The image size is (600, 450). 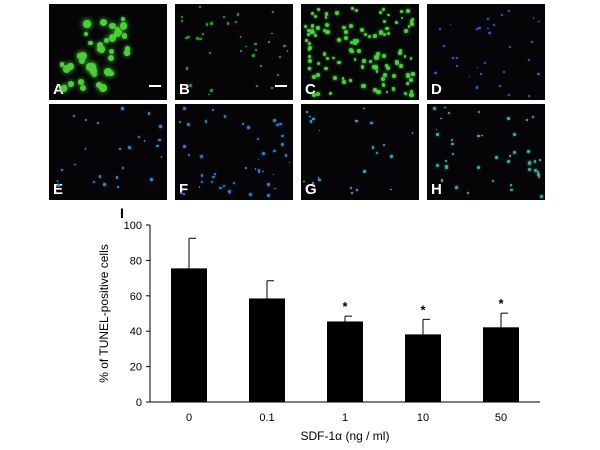 What do you see at coordinates (234, 52) in the screenshot?
I see `micrograph-panel-b: B` at bounding box center [234, 52].